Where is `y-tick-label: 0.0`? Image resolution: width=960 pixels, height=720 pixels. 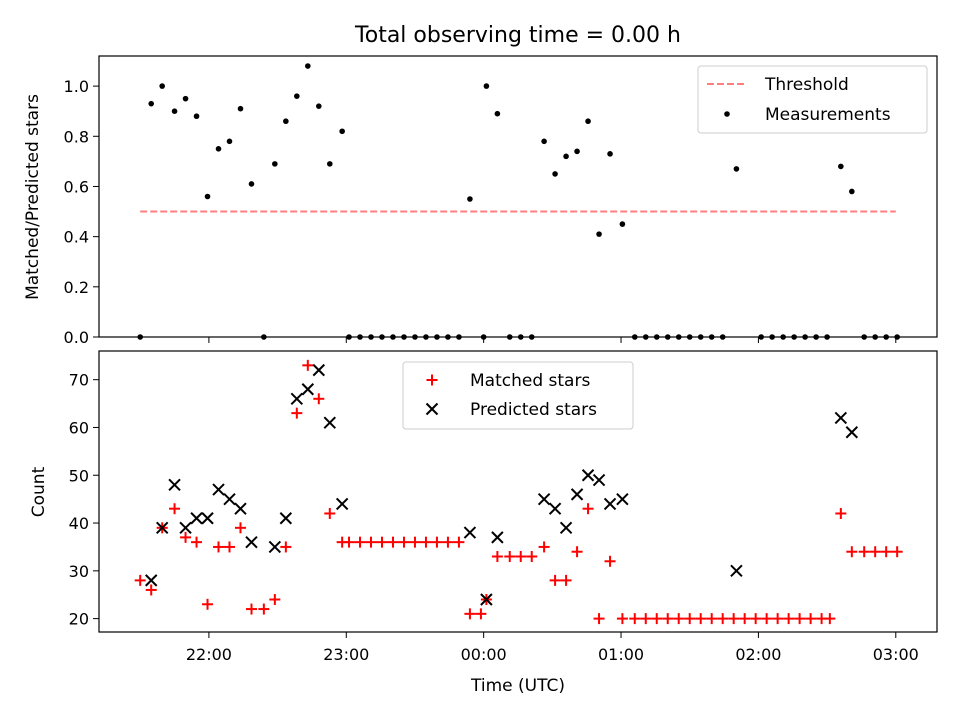 y-tick-label: 0.0 is located at coordinates (76, 337).